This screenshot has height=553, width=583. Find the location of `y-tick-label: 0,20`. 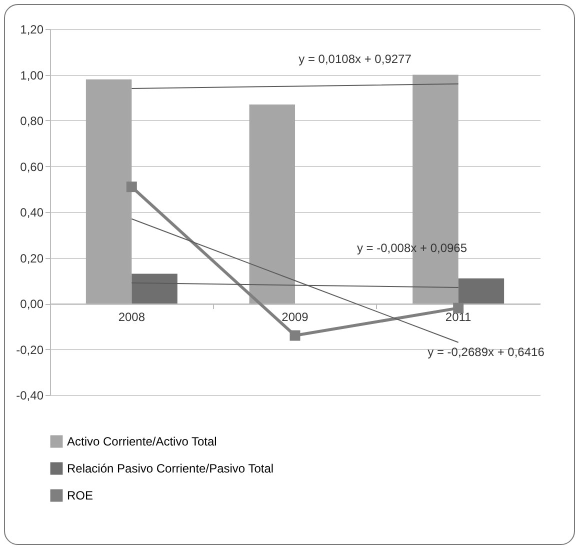

y-tick-label: 0,20 is located at coordinates (32, 258).